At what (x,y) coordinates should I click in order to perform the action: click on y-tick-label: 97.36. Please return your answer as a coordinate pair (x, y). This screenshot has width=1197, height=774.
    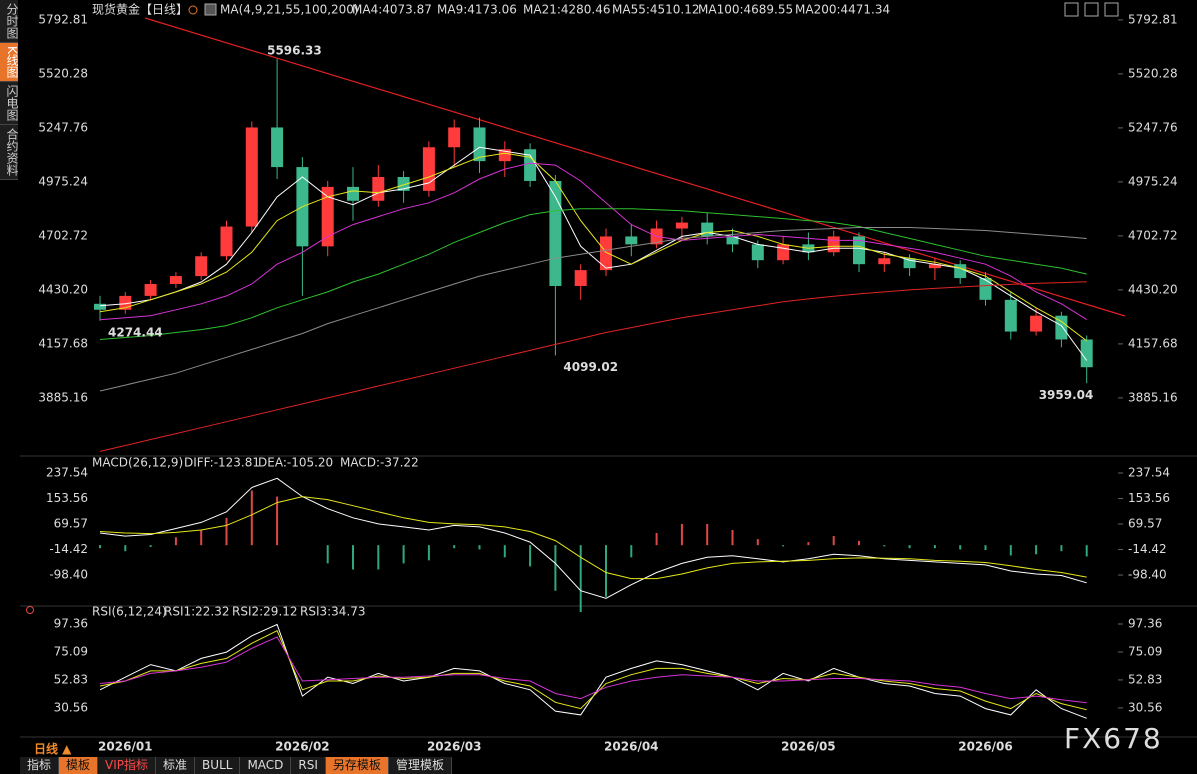
    Looking at the image, I should click on (71, 623).